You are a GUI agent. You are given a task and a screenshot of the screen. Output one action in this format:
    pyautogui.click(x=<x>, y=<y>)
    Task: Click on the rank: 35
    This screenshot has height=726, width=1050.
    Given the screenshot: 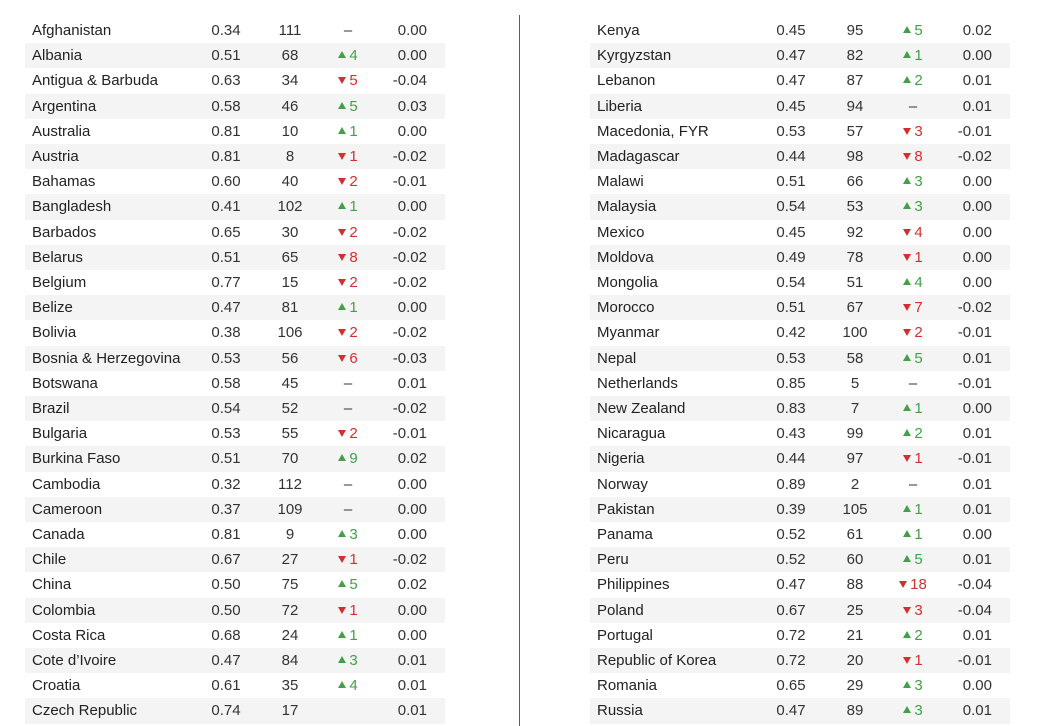 What is the action you would take?
    pyautogui.click(x=290, y=686)
    